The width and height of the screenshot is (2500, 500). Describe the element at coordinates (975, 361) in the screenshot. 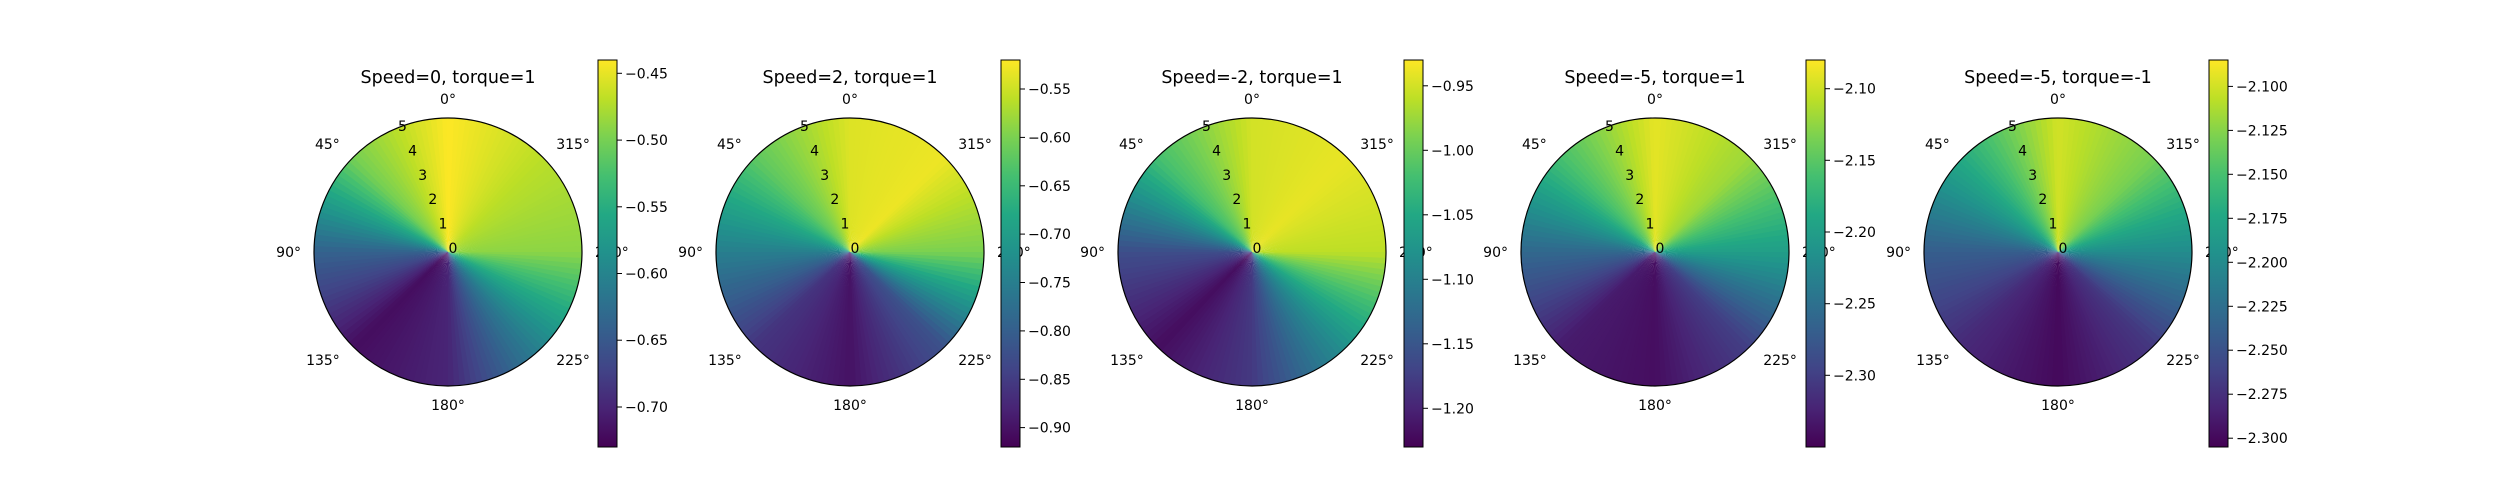

I see `theta-tick-label: 225°` at that location.